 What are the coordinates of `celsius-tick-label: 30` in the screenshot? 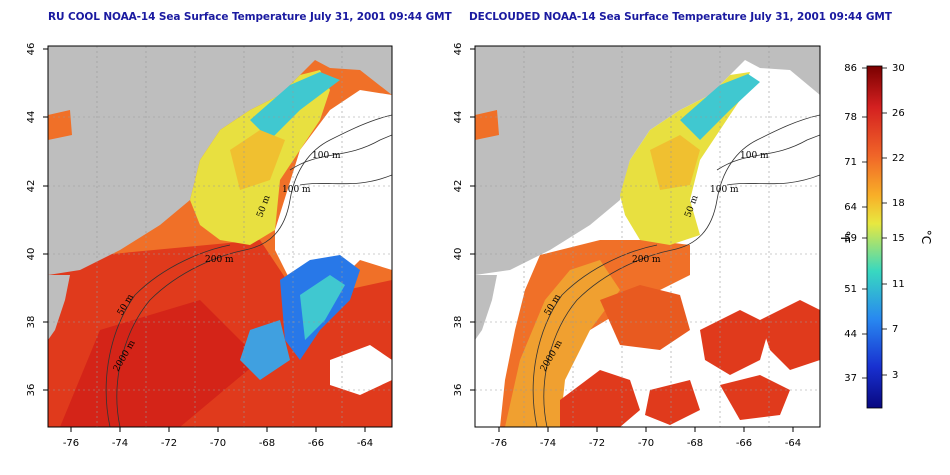 It's located at (898, 68).